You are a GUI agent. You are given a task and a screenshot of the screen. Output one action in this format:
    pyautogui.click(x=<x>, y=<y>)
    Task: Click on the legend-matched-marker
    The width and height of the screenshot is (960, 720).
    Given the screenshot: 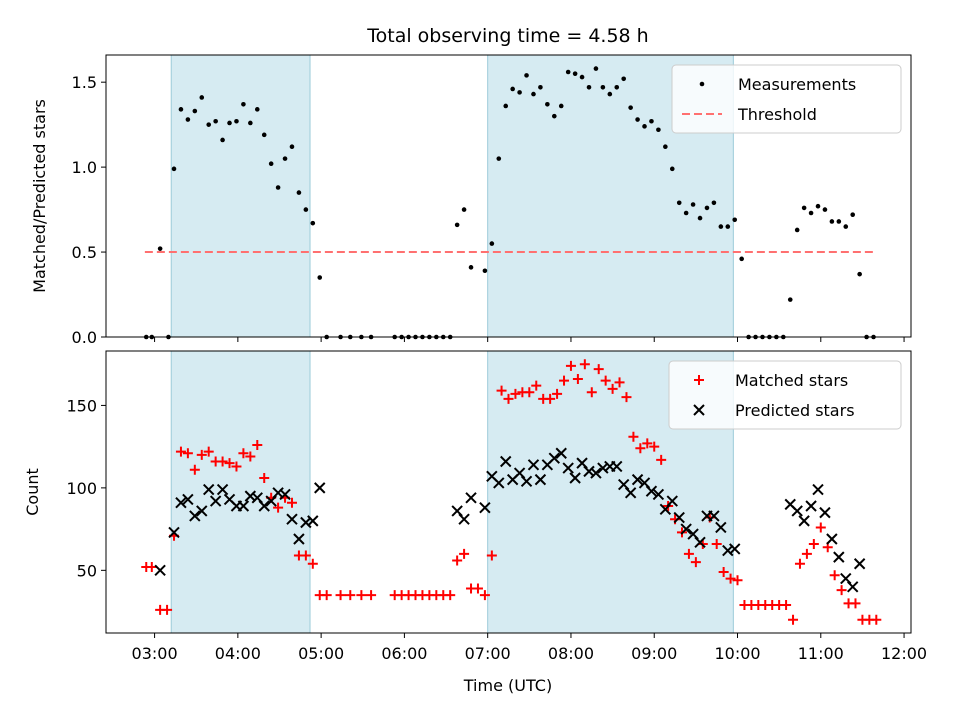 What is the action you would take?
    pyautogui.click(x=699, y=380)
    